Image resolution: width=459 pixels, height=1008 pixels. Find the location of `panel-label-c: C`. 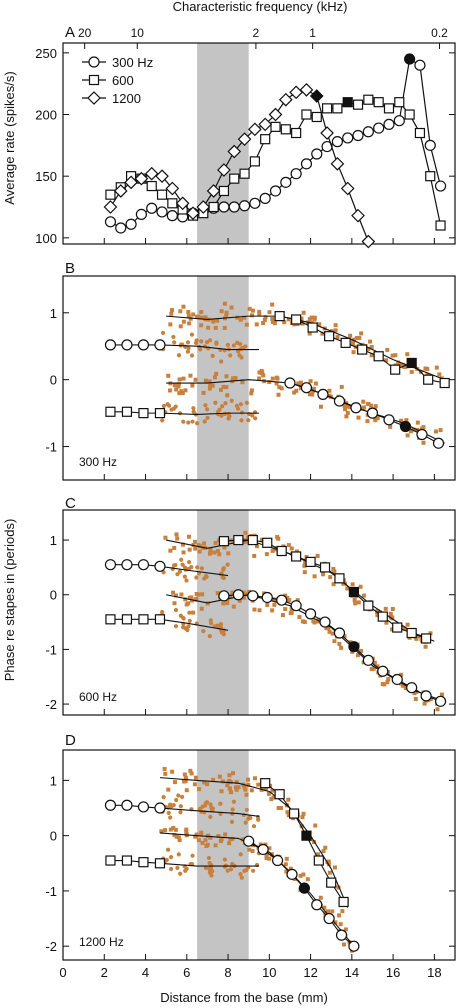

panel-label-c: C is located at coordinates (70, 503).